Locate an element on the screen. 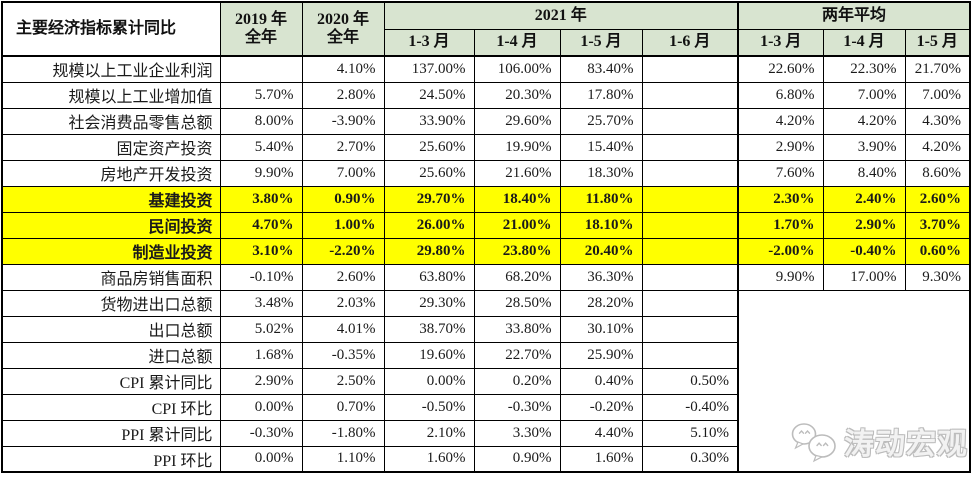 This screenshot has height=487, width=972. row-label: 出口总额 is located at coordinates (111, 329).